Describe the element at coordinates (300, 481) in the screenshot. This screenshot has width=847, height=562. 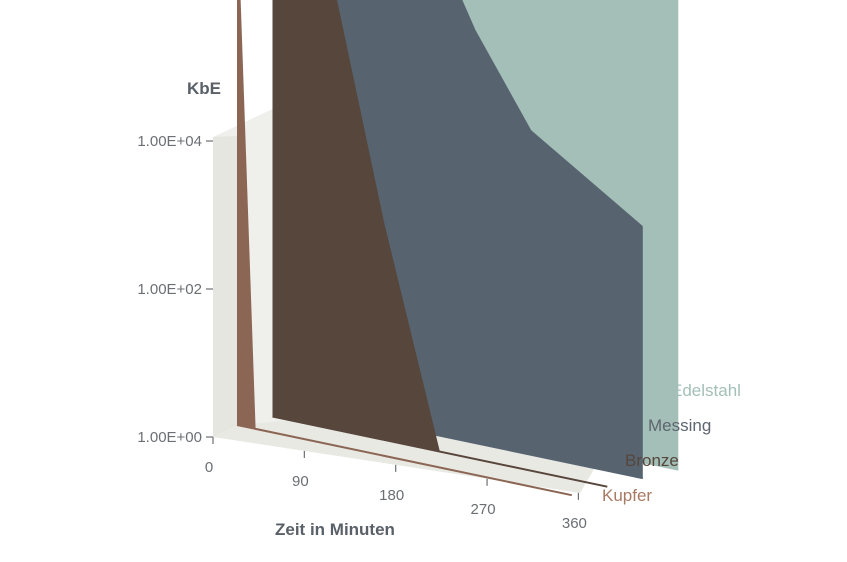
I see `x-tick-label: 90` at that location.